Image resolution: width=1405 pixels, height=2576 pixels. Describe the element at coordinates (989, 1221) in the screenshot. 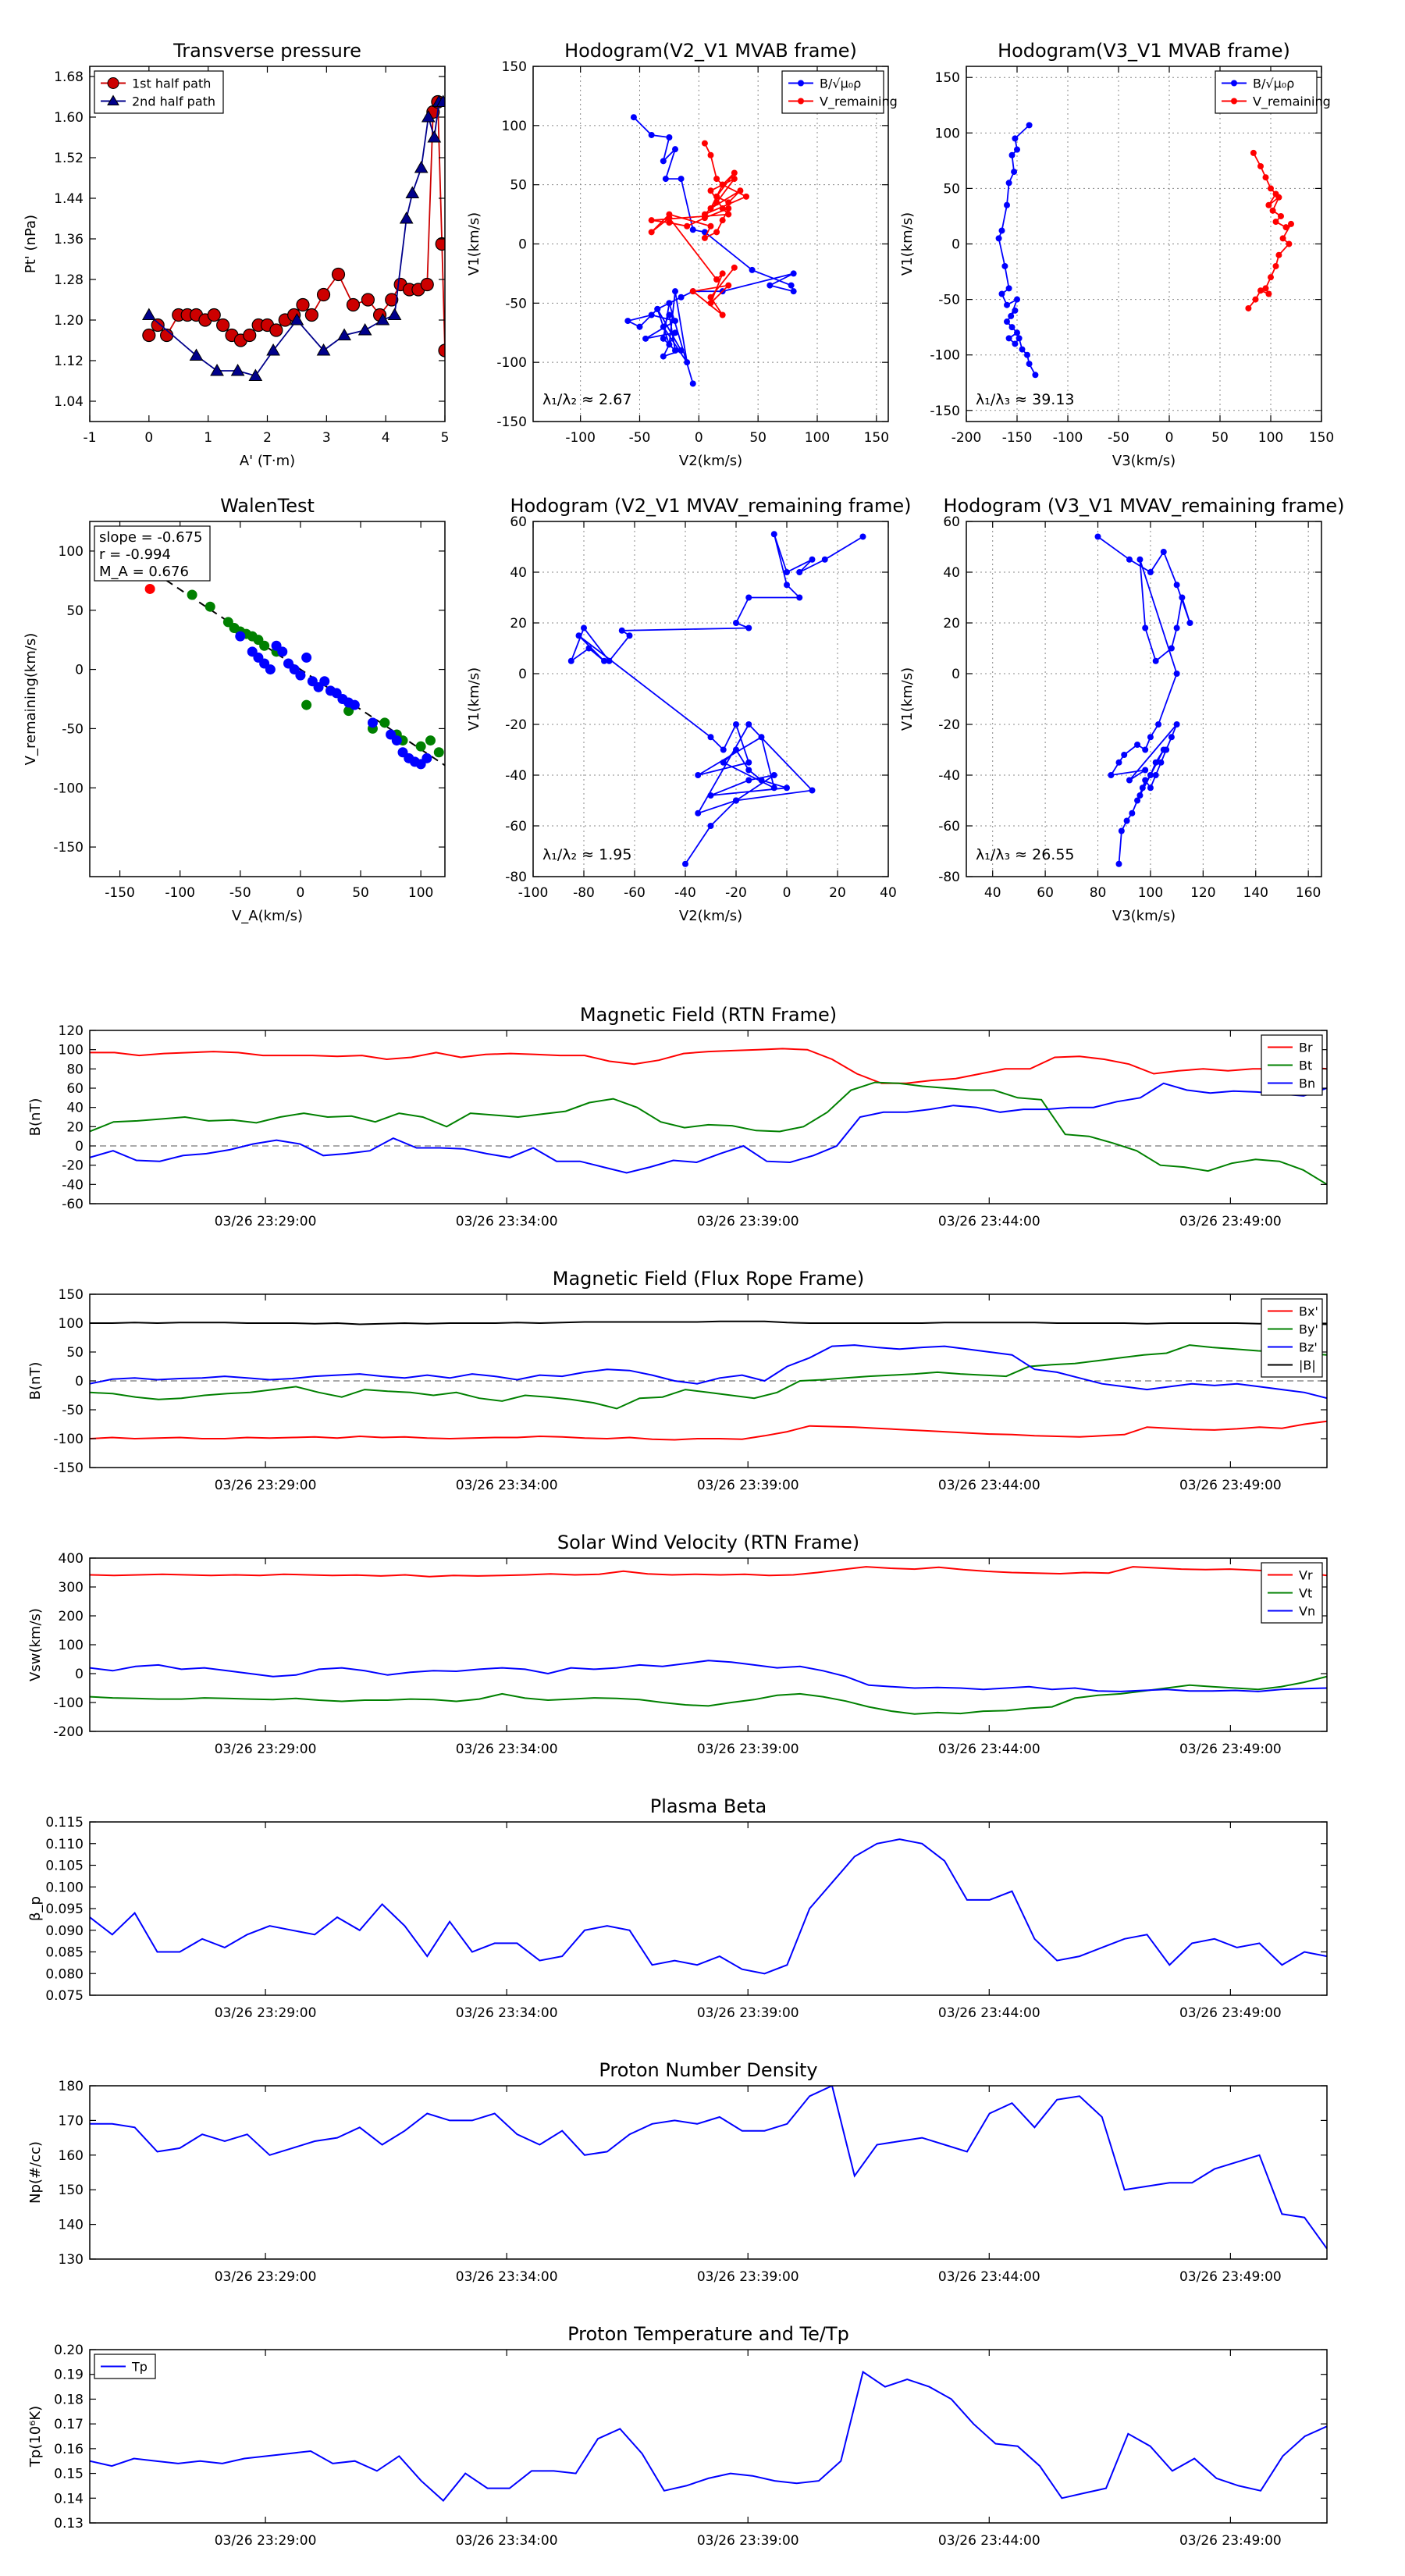

I see `x-tick-label: 03/26 23:44:00` at that location.